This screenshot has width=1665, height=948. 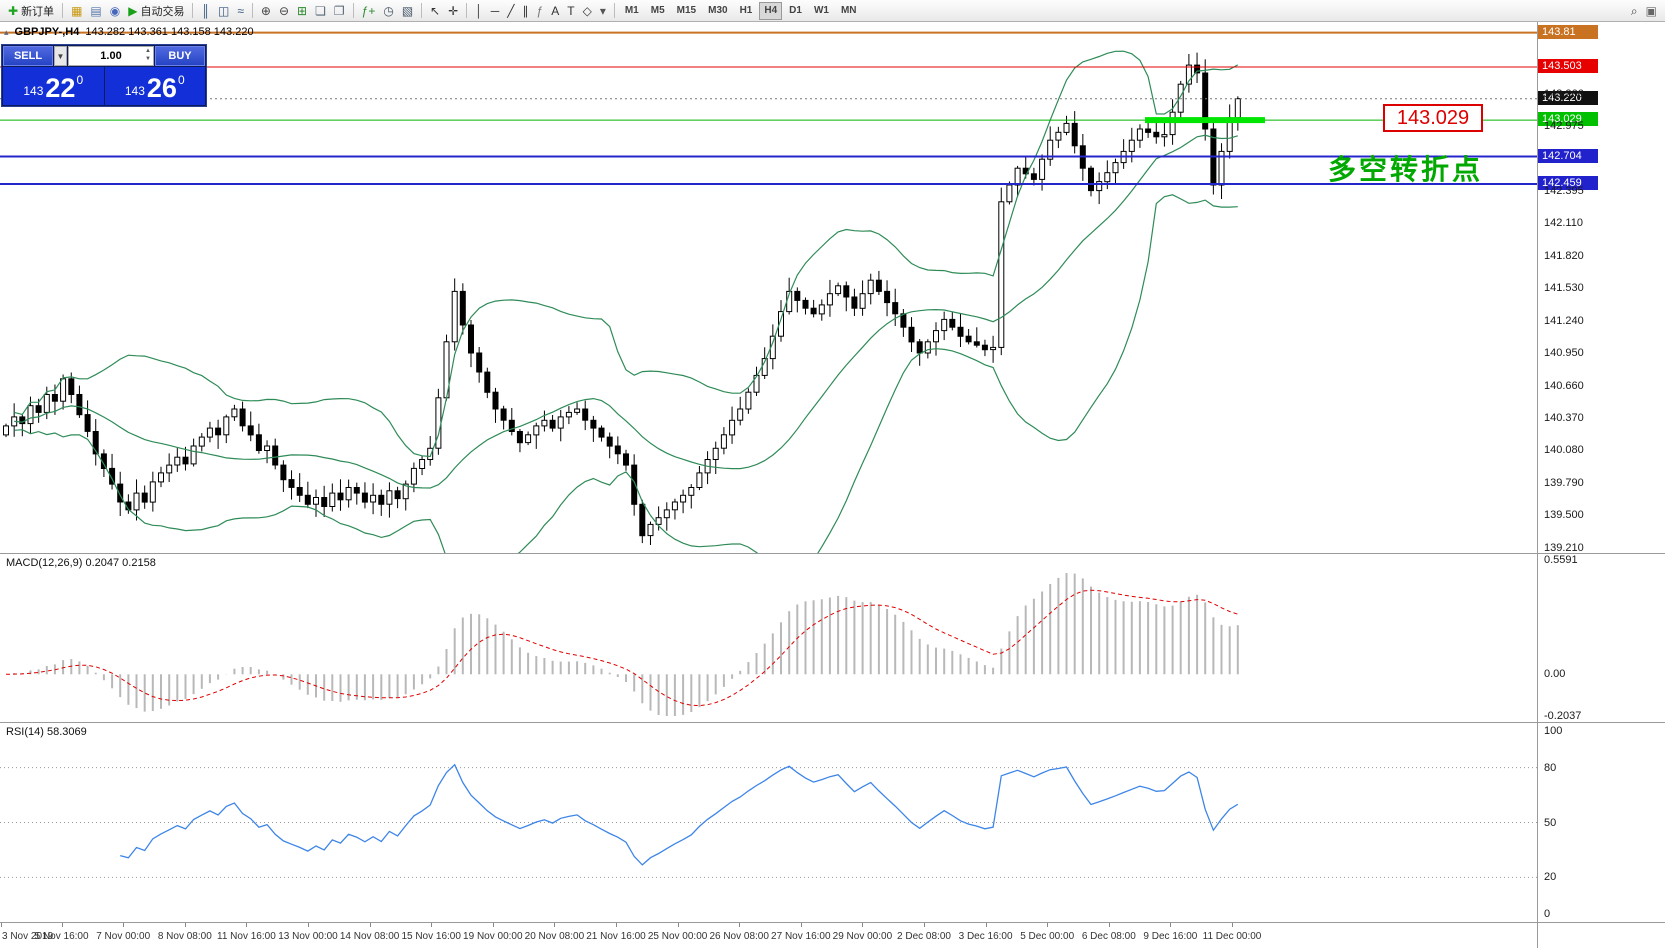 I want to click on crosshair-button: ✛, so click(x=453, y=11).